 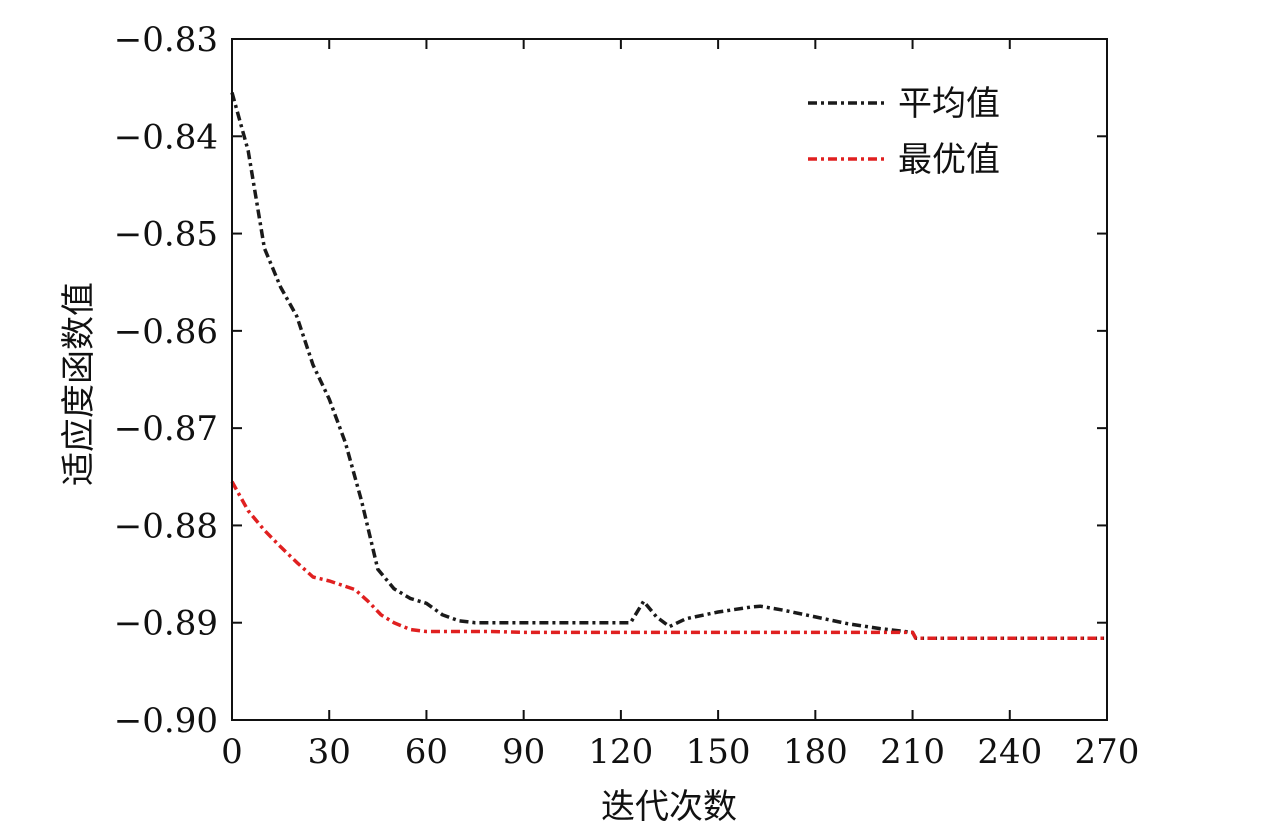 What do you see at coordinates (166, 526) in the screenshot?
I see `y-tick-label: −0.88` at bounding box center [166, 526].